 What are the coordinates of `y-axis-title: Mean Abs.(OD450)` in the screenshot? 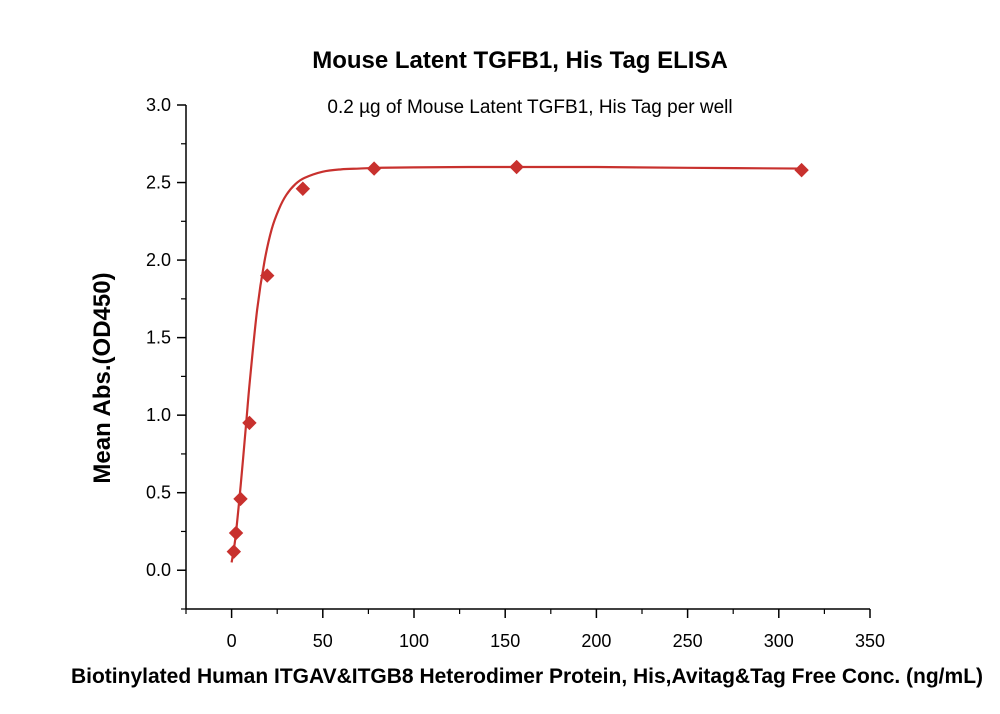 It's located at (102, 377).